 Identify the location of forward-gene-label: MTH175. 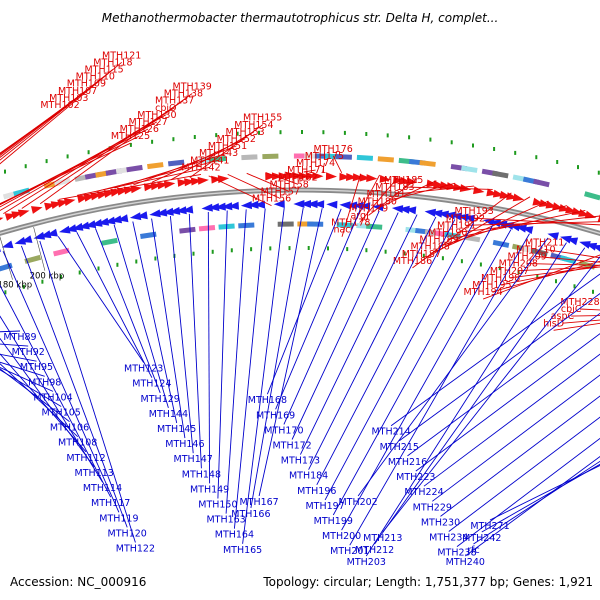
(324, 156).